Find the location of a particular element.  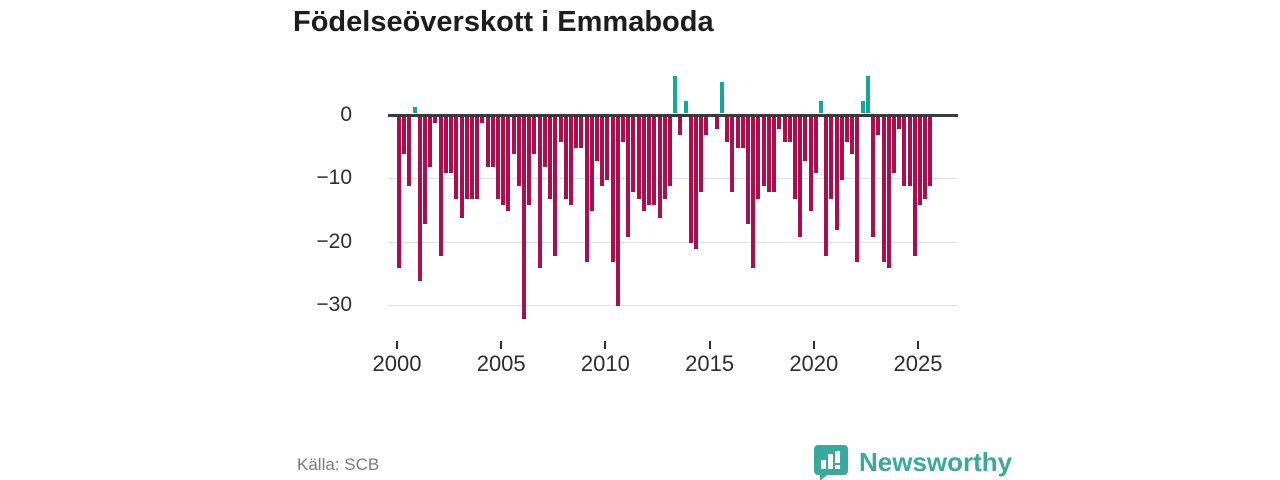

y-tick-label: 0 is located at coordinates (346, 114).